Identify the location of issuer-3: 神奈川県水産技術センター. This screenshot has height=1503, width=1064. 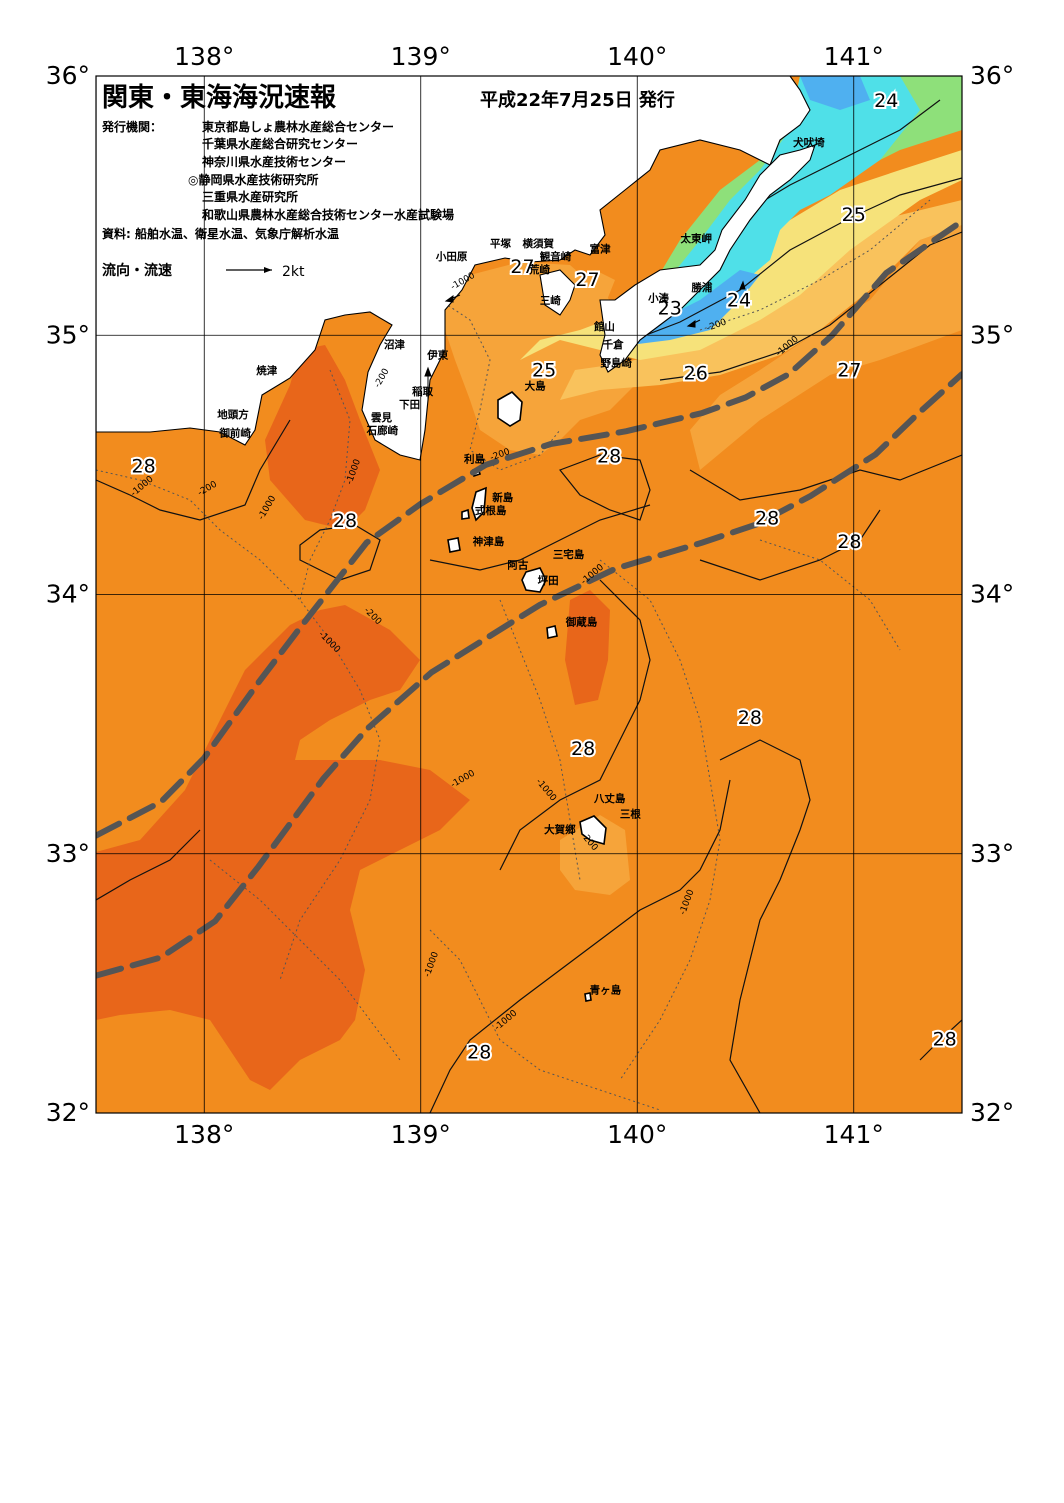
(274, 161).